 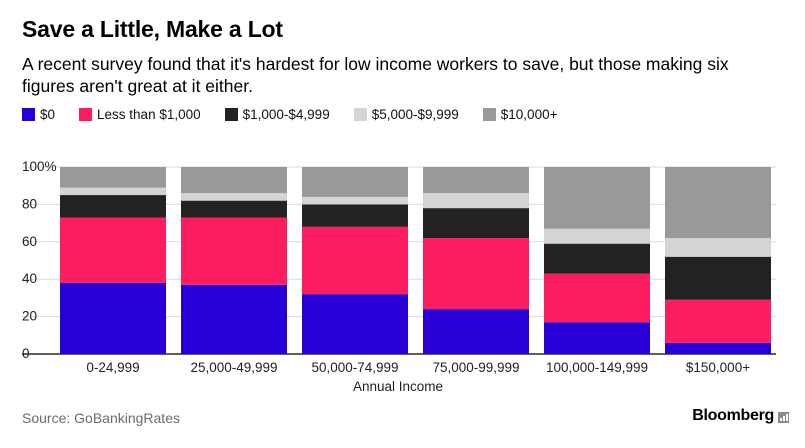 I want to click on source-note: Source: GoBankingRates, so click(x=101, y=418).